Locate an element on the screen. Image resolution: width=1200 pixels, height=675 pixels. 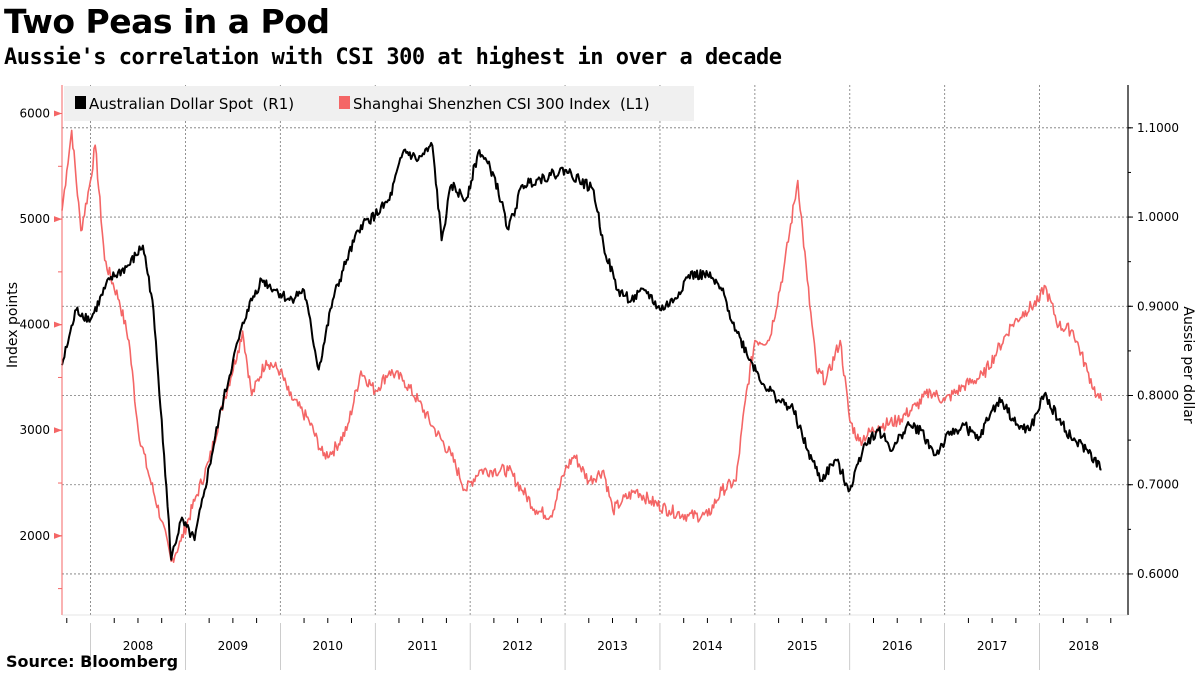
legend-swatch-aud is located at coordinates (80, 102).